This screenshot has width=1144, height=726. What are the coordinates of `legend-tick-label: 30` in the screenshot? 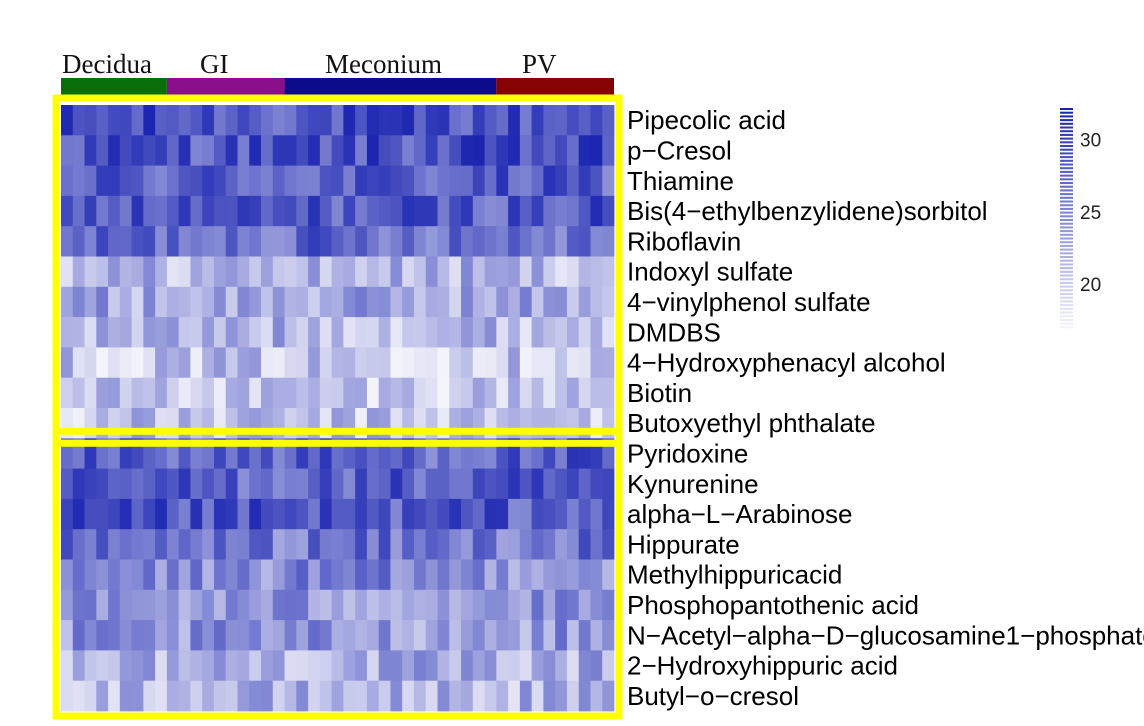 It's located at (1090, 141).